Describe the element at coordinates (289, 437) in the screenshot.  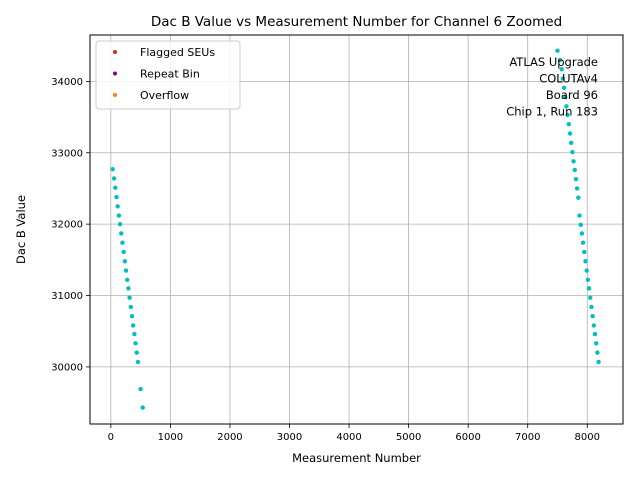
I see `x-tick-label: 3000` at that location.